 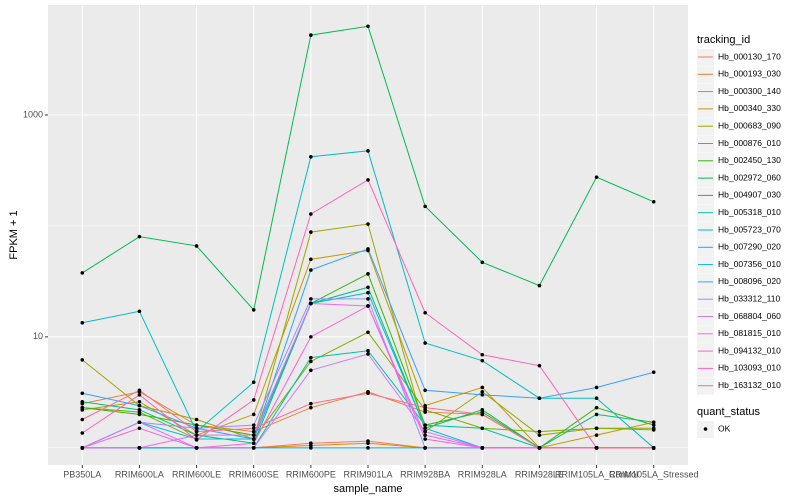 What do you see at coordinates (749, 56) in the screenshot?
I see `legend-label: Hb_000130_170` at bounding box center [749, 56].